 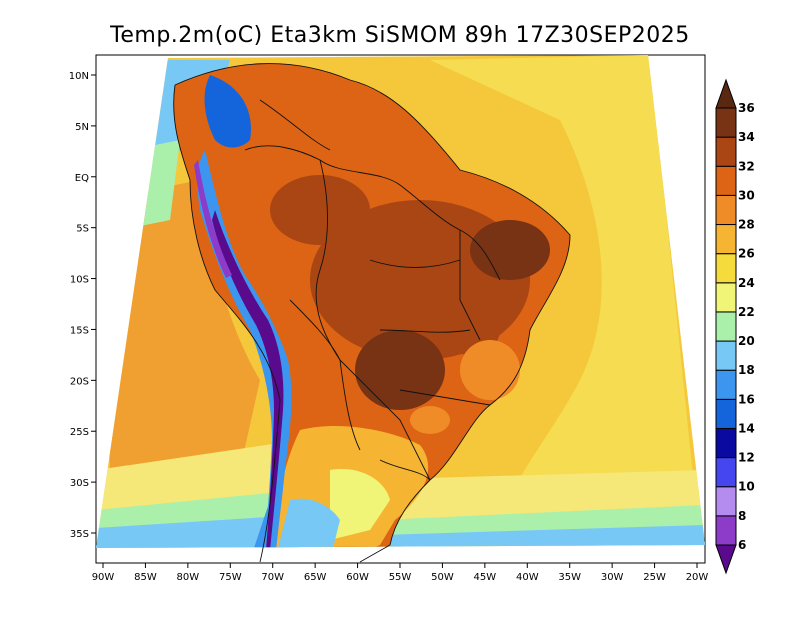 I want to click on x-tick-label: 80W, so click(x=188, y=577).